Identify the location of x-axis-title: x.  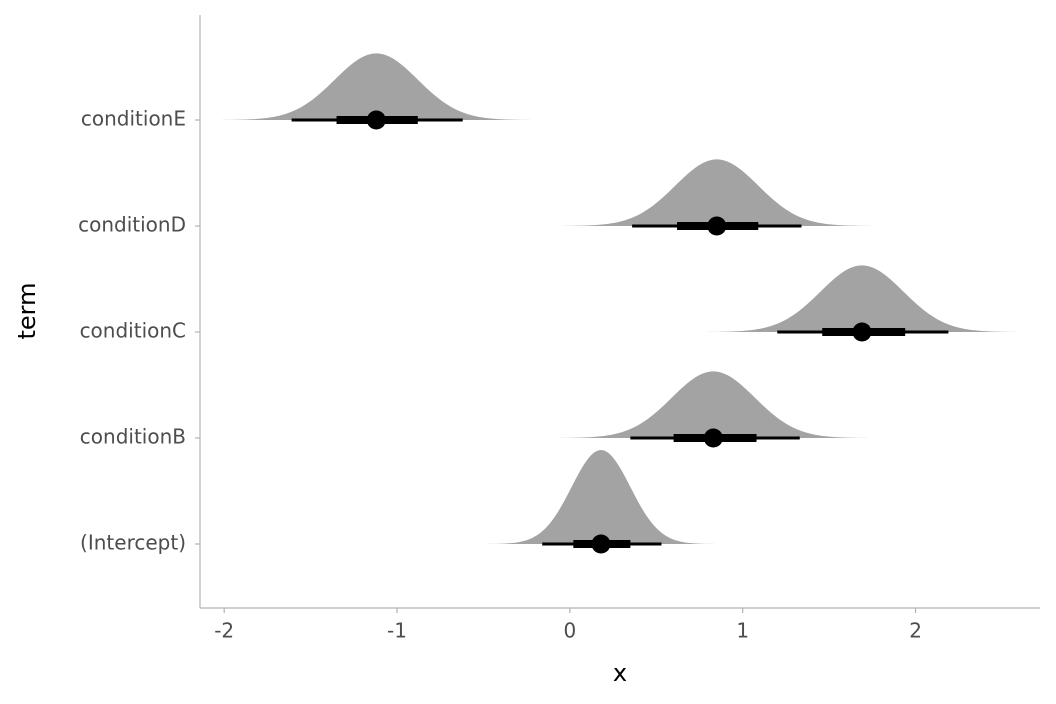
(620, 673).